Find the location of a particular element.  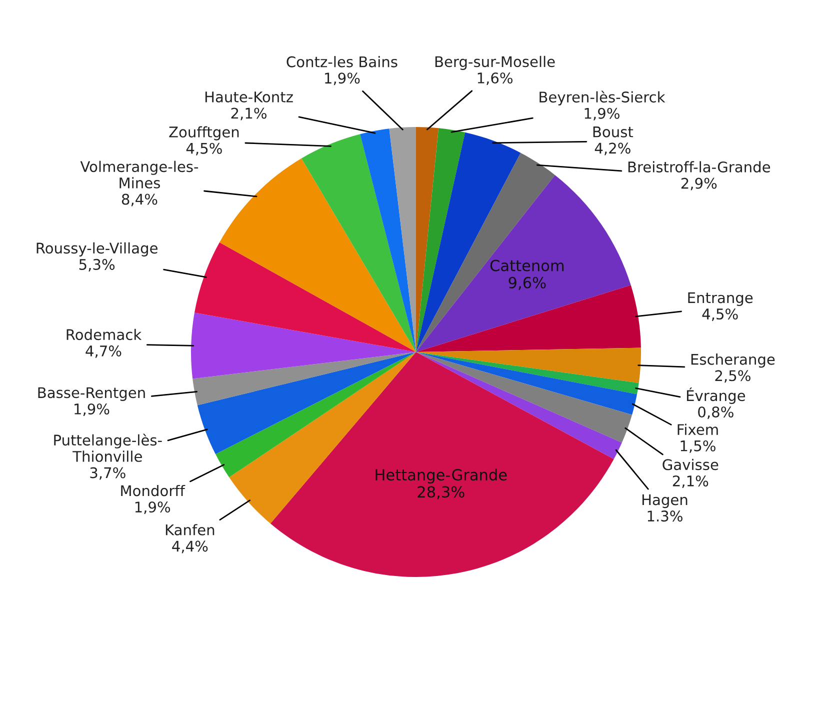

data-label: 8,4% is located at coordinates (140, 200).